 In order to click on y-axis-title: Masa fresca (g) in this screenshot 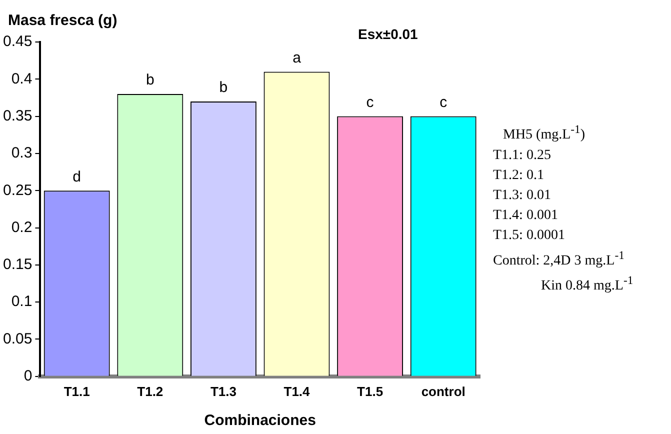, I will do `click(63, 20)`.